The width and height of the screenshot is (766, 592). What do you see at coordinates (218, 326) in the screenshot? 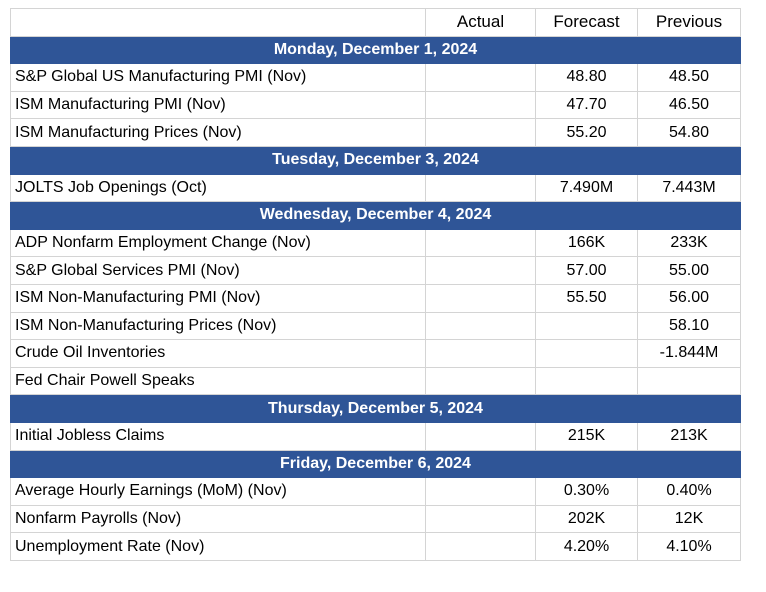
I see `event-name: ISM Non-Manufacturing Prices (Nov)` at bounding box center [218, 326].